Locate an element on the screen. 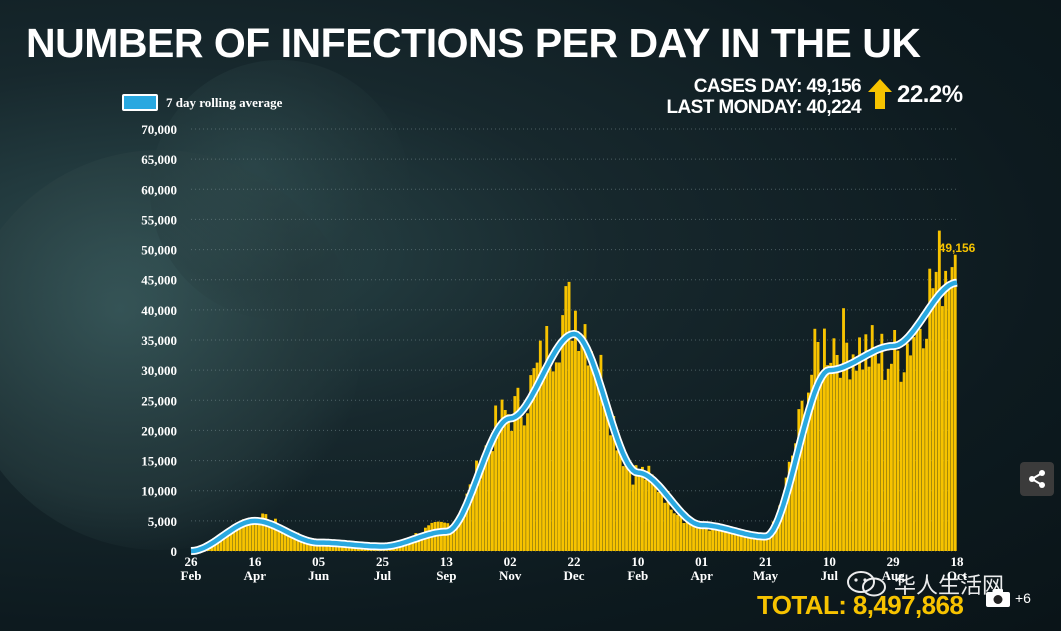 The width and height of the screenshot is (1061, 631). y-tick-label: 10,000 is located at coordinates (159, 491).